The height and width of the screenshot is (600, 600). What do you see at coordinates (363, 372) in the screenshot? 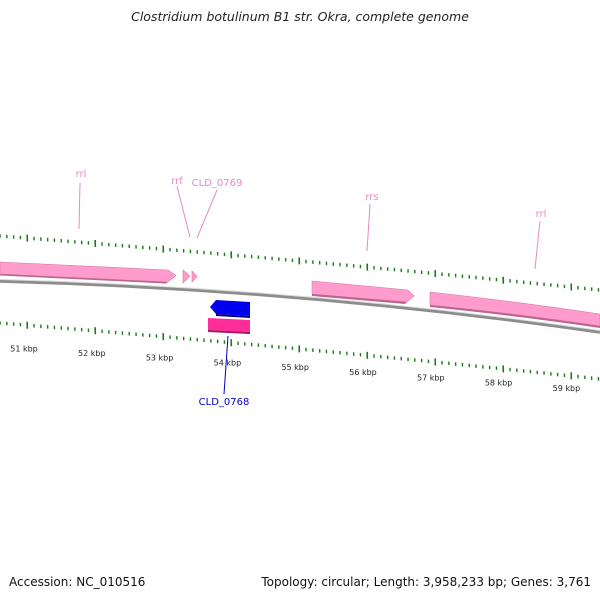
I see `scale-label: 56 kbp` at bounding box center [363, 372].